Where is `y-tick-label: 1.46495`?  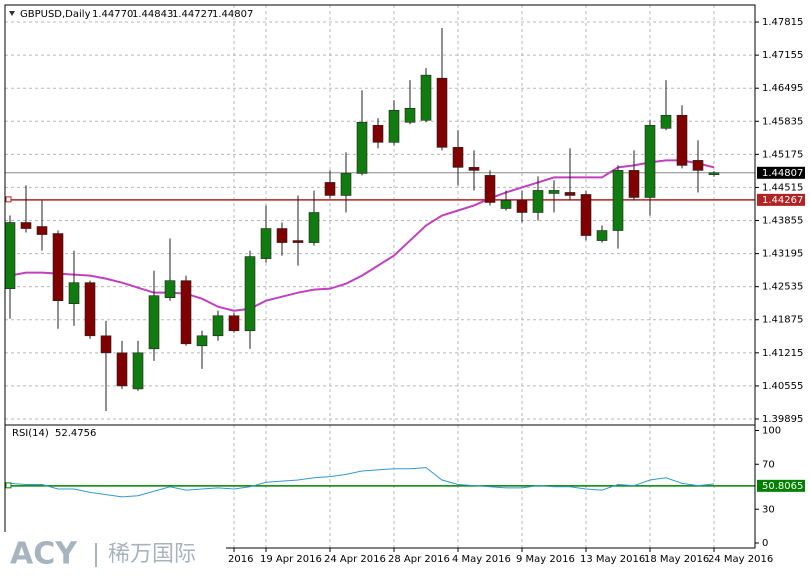
y-tick-label: 1.46495 is located at coordinates (782, 88).